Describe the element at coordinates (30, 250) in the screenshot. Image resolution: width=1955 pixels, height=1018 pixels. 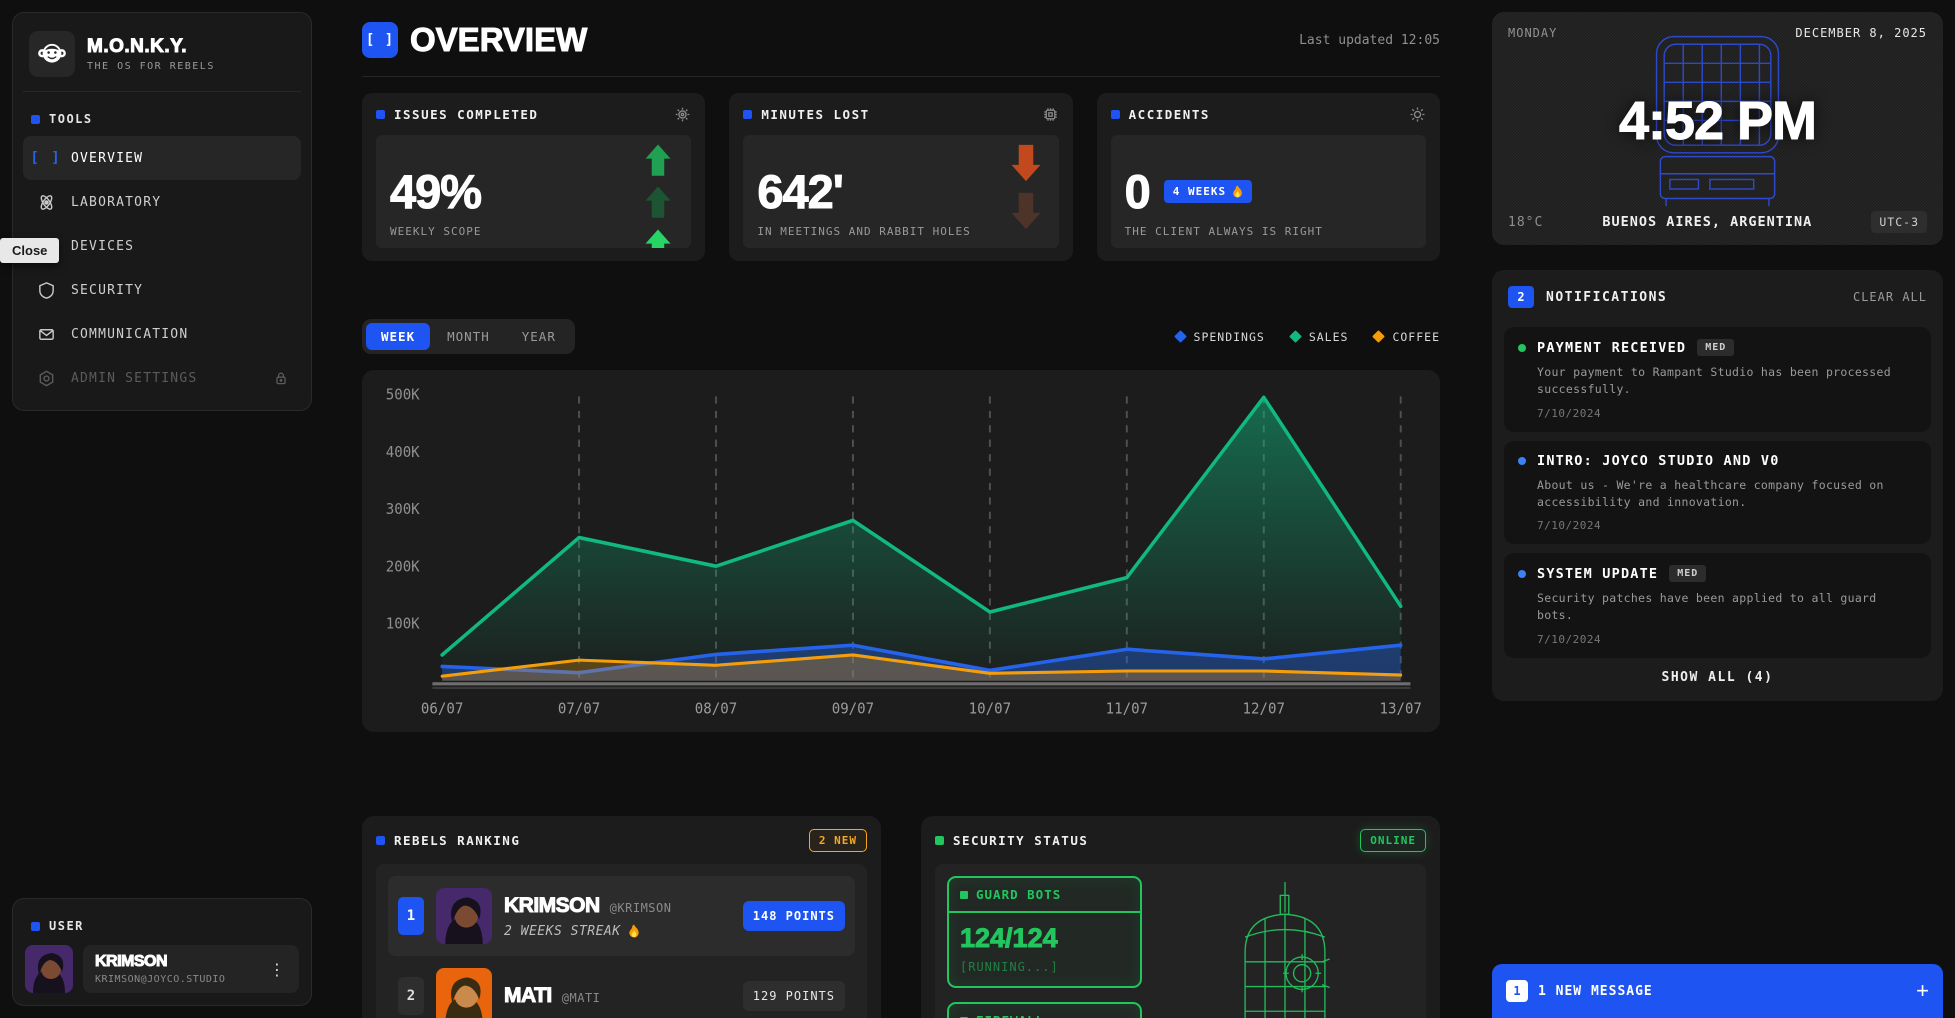
I see `close-tooltip: Close` at that location.